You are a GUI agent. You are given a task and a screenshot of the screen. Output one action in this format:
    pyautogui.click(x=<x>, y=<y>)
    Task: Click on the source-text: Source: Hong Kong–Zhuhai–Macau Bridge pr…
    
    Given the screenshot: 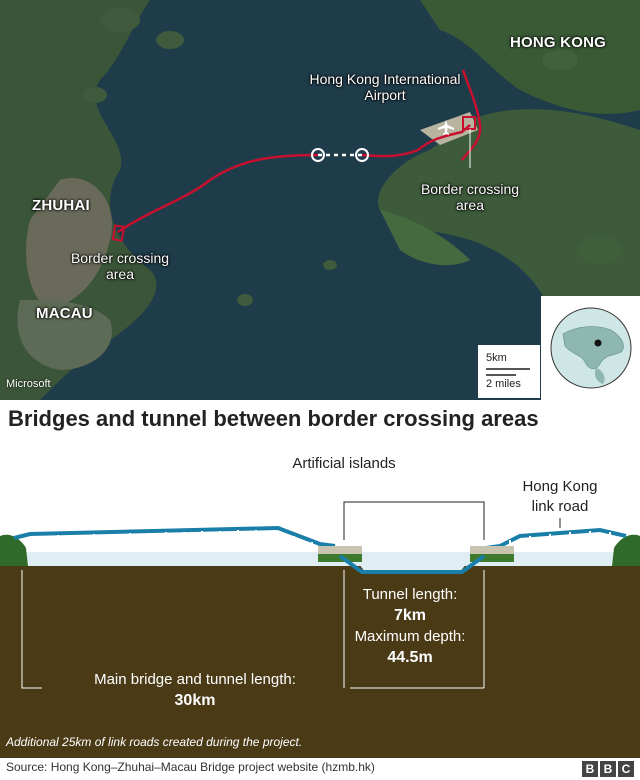 What is the action you would take?
    pyautogui.click(x=190, y=767)
    